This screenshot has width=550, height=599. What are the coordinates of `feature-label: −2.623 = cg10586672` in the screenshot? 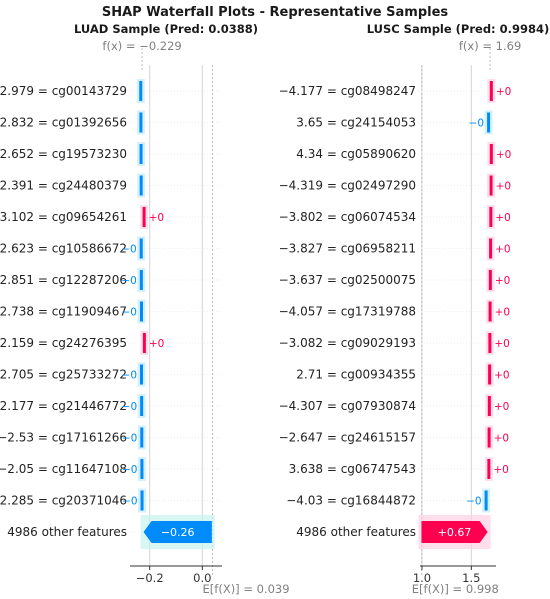 It's located at (63, 249).